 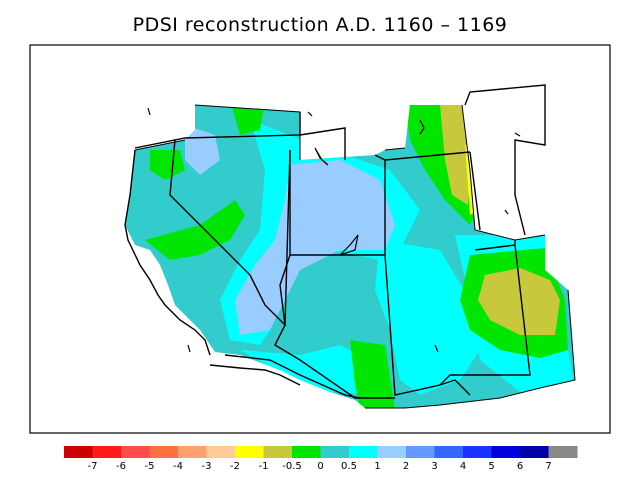 What do you see at coordinates (491, 466) in the screenshot?
I see `colorbar-label: 5` at bounding box center [491, 466].